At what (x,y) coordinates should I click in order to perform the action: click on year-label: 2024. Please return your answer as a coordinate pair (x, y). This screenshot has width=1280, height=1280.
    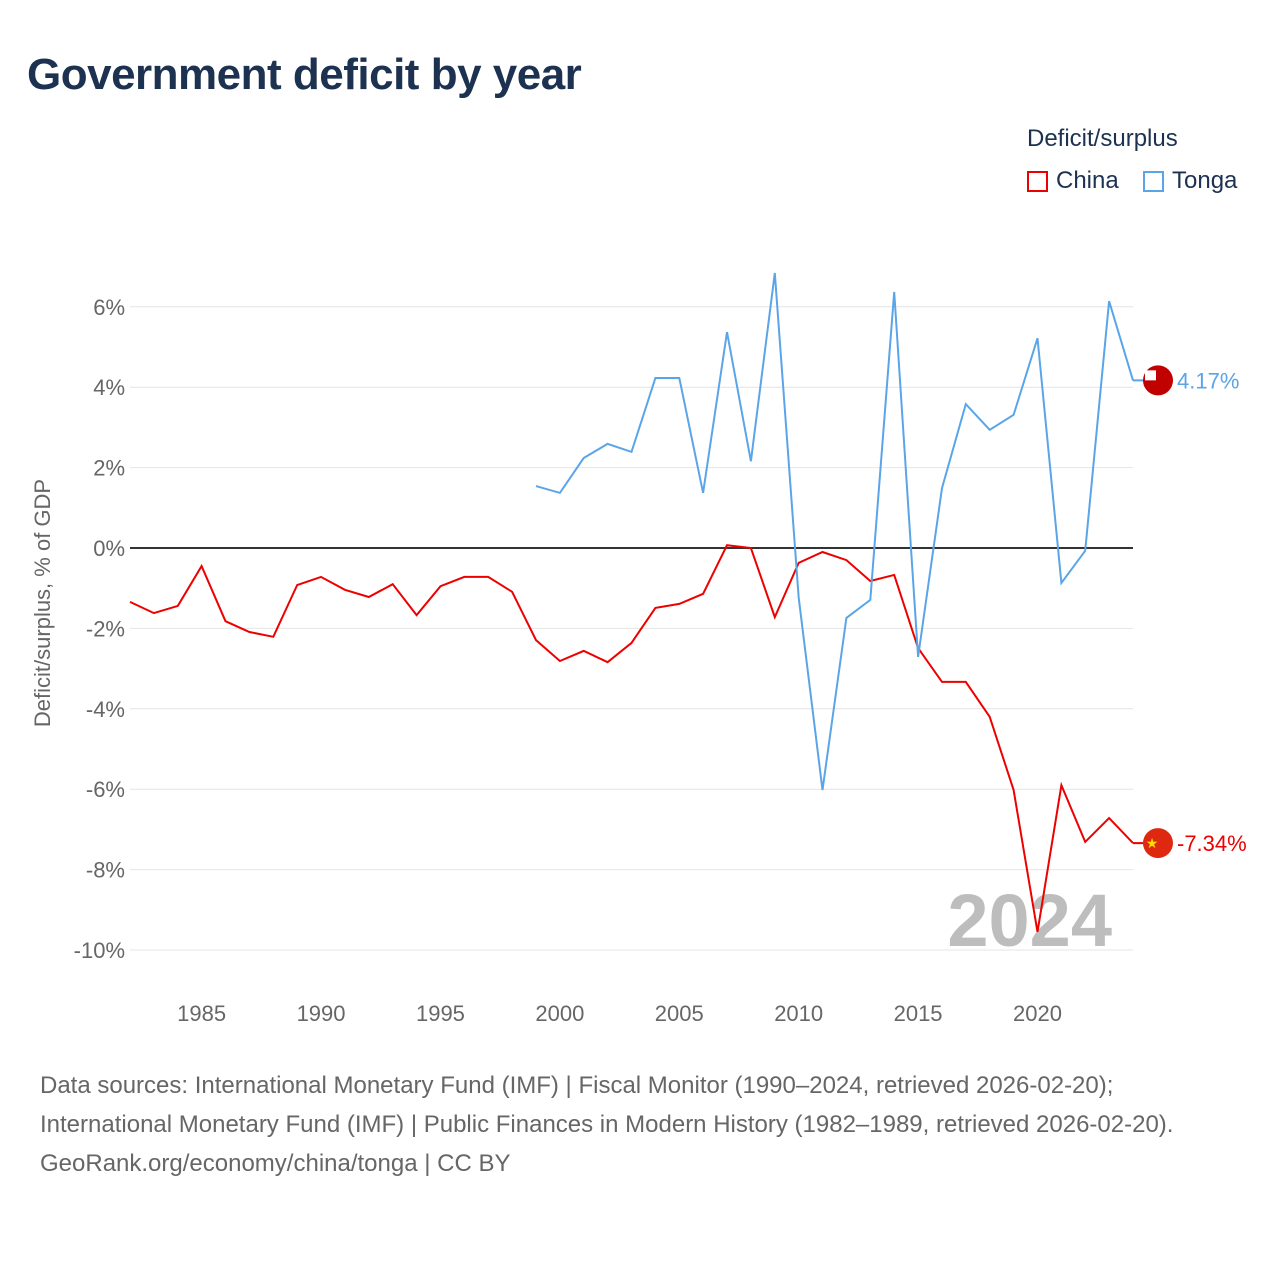
    Looking at the image, I should click on (1029, 920).